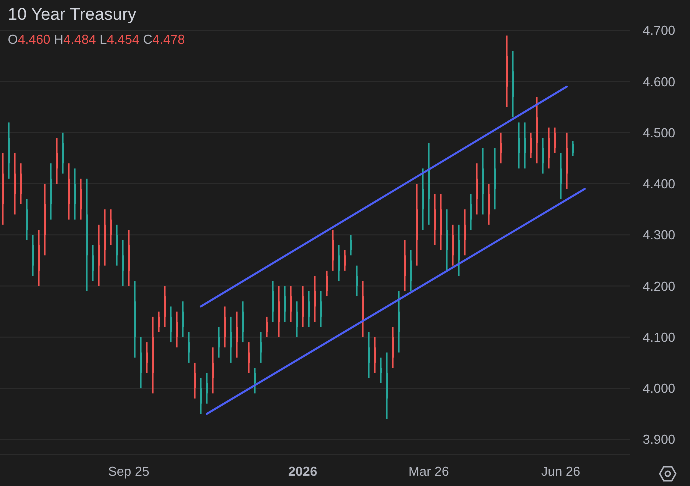  What do you see at coordinates (97, 39) in the screenshot?
I see `annotation: O4.460 H4.484 L4.454 C4.478` at bounding box center [97, 39].